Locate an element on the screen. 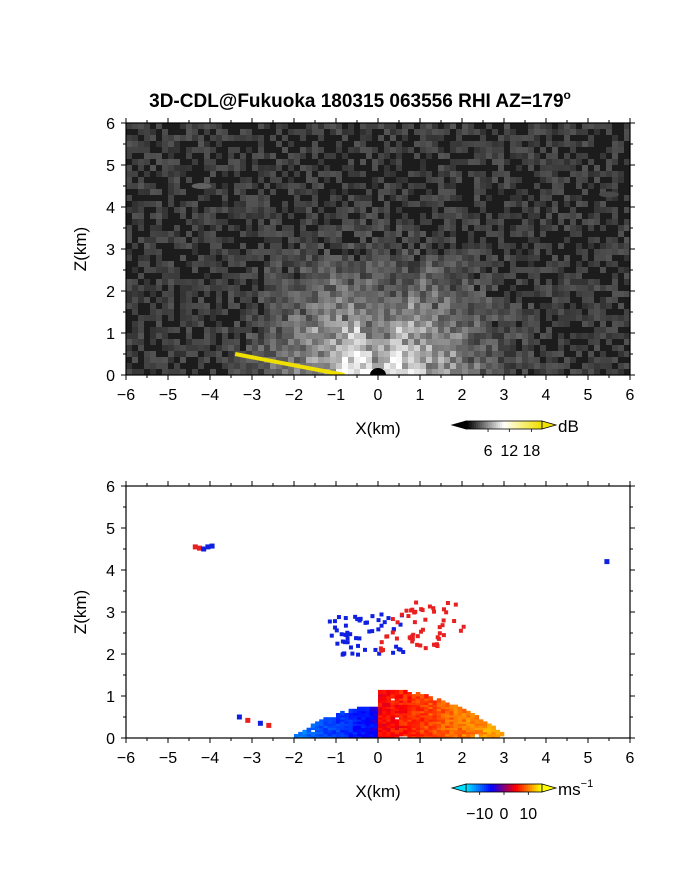  colorbar-tick-label: 6 is located at coordinates (488, 451).